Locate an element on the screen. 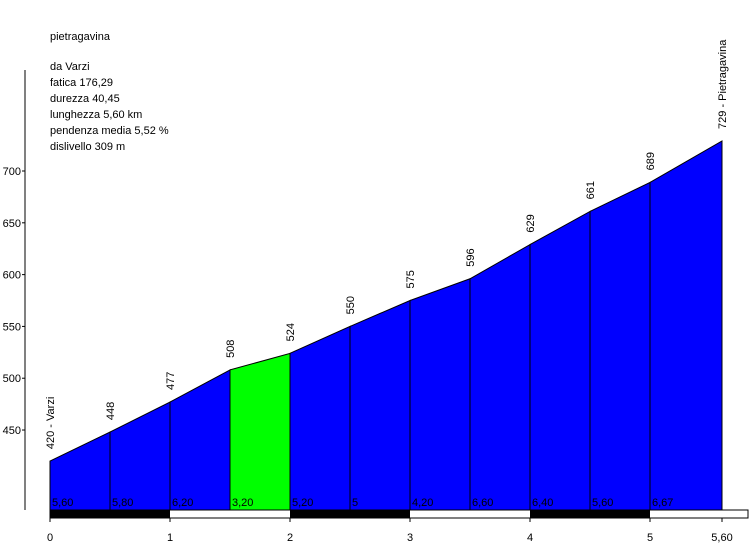 This screenshot has height=550, width=750. x-tick-label: 4 is located at coordinates (530, 538).